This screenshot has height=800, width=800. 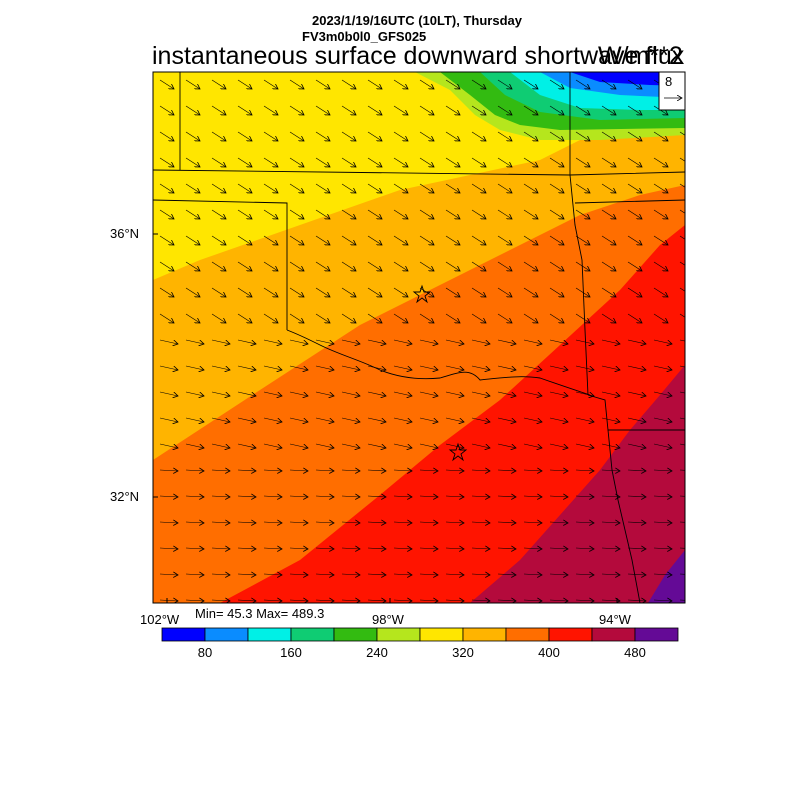 I want to click on forecast-datetime: 2023/1/19/16UTC (10LT), Thursday, so click(x=416, y=20).